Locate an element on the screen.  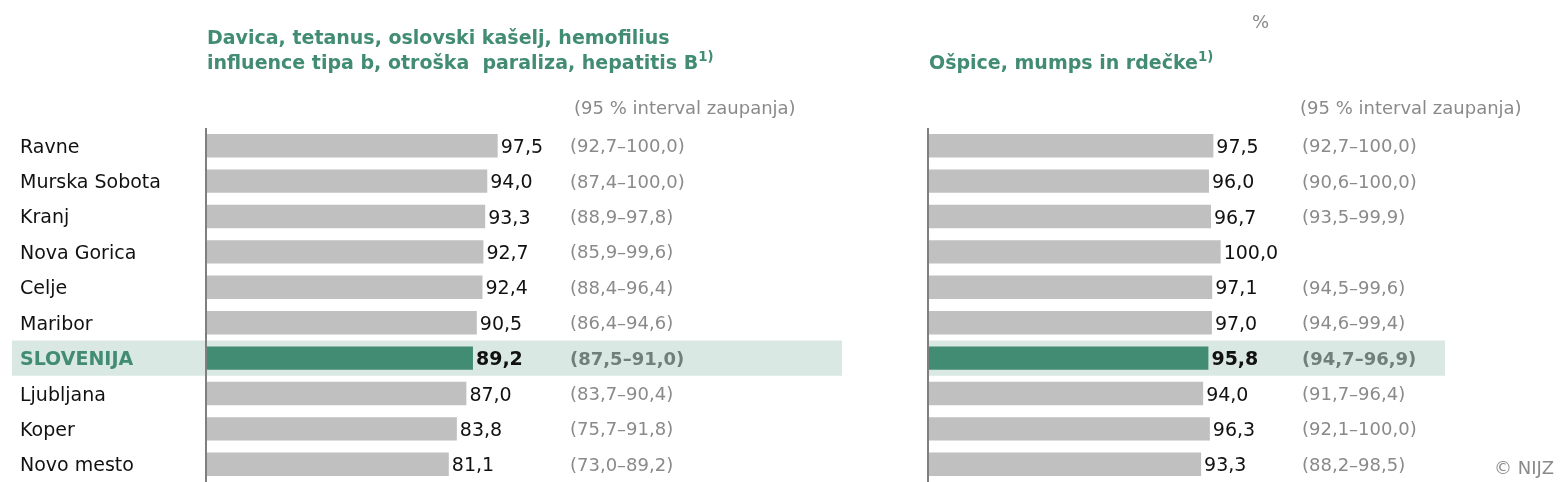
y-tick-label: Ljubljana is located at coordinates (63, 394).